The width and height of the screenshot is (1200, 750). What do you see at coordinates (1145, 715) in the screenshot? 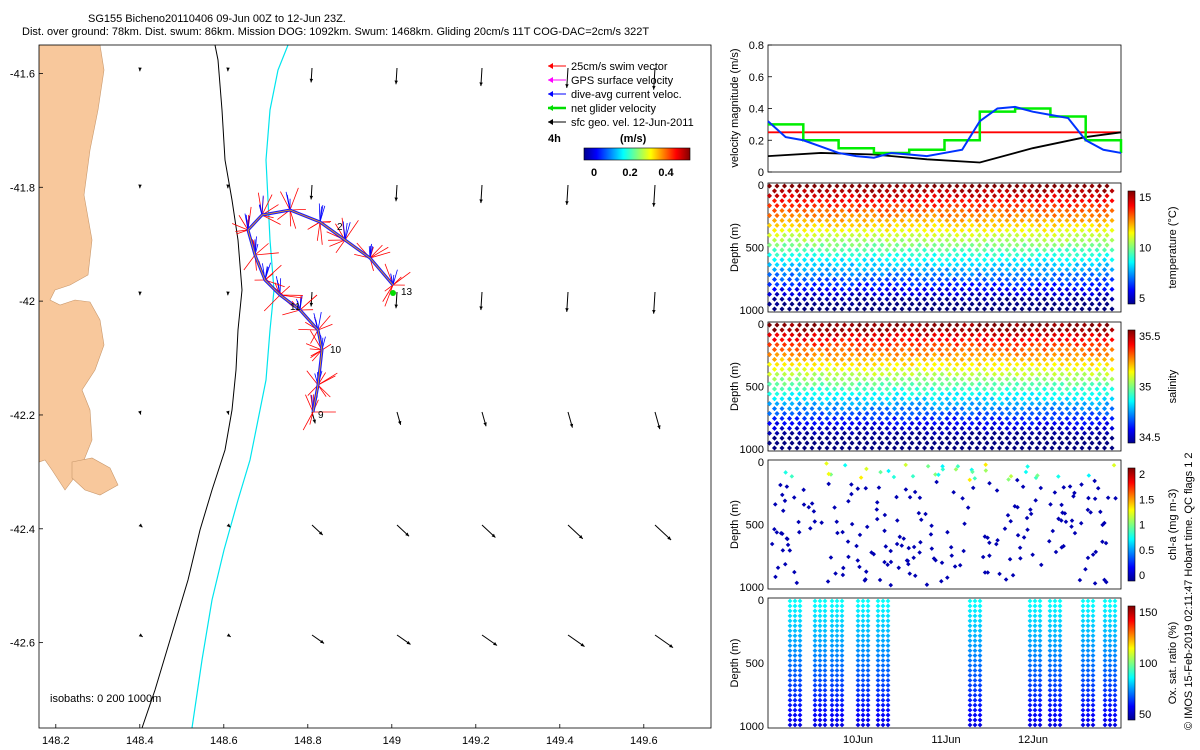
I see `section-colorbar-tick: 50` at bounding box center [1145, 715].